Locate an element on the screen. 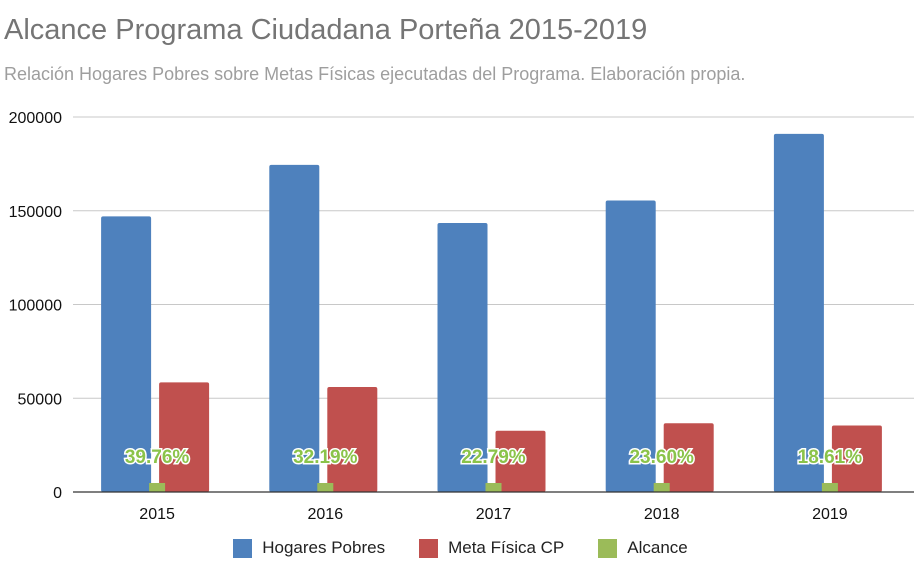  x-tick-label: 2017 is located at coordinates (494, 514).